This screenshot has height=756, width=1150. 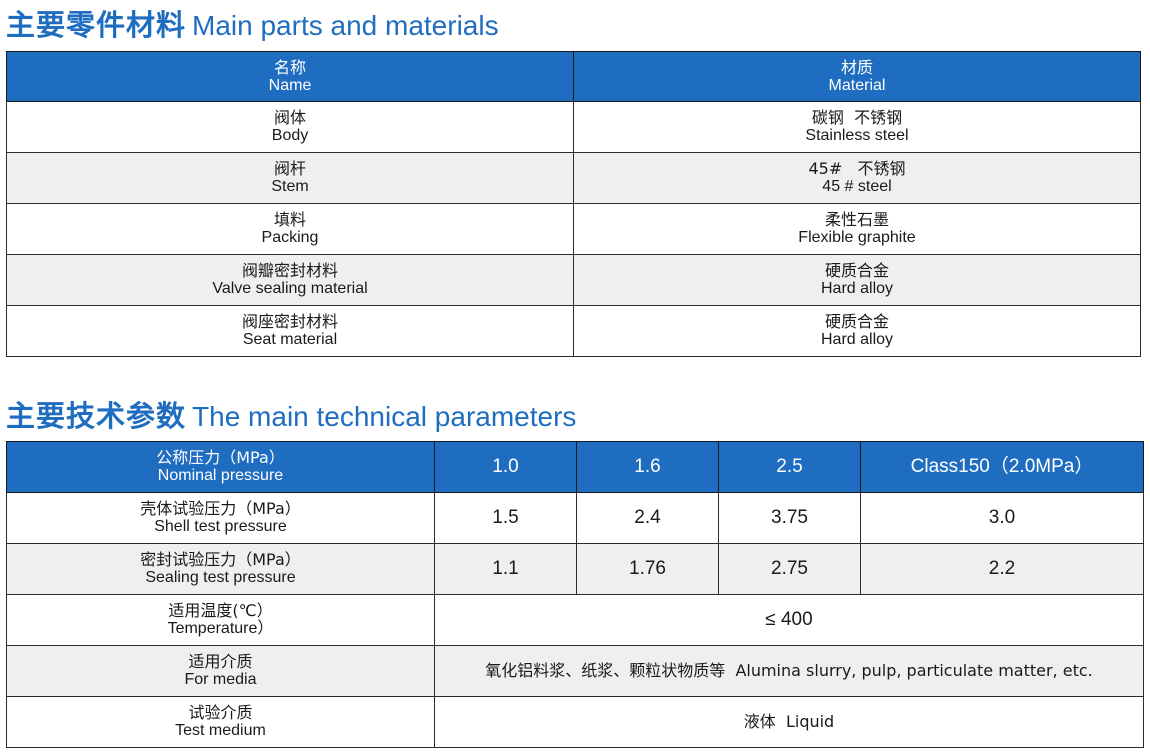 I want to click on nominal-pressure-value: 1.6, so click(x=647, y=467).